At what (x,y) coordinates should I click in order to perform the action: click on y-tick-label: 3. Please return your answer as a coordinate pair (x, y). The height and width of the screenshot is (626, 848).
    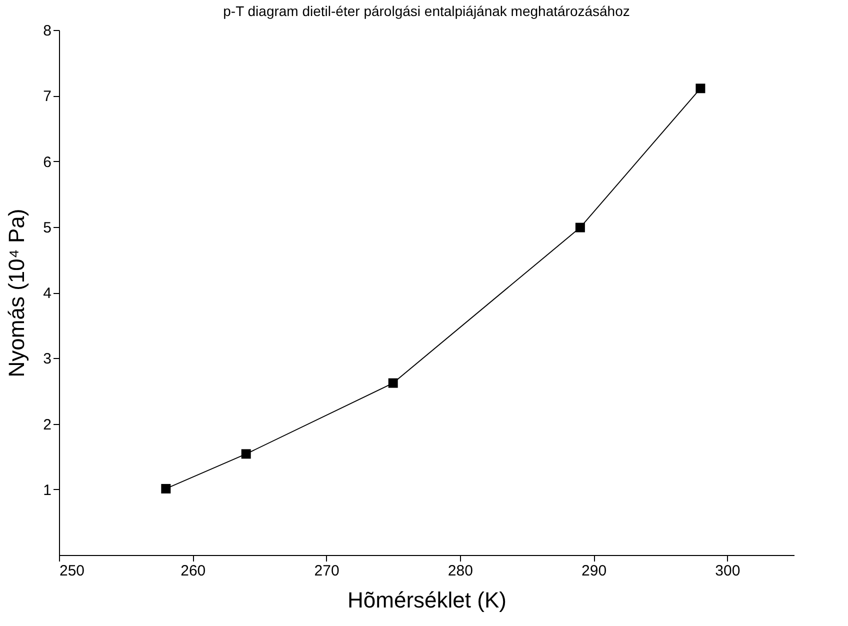
    Looking at the image, I should click on (47, 359).